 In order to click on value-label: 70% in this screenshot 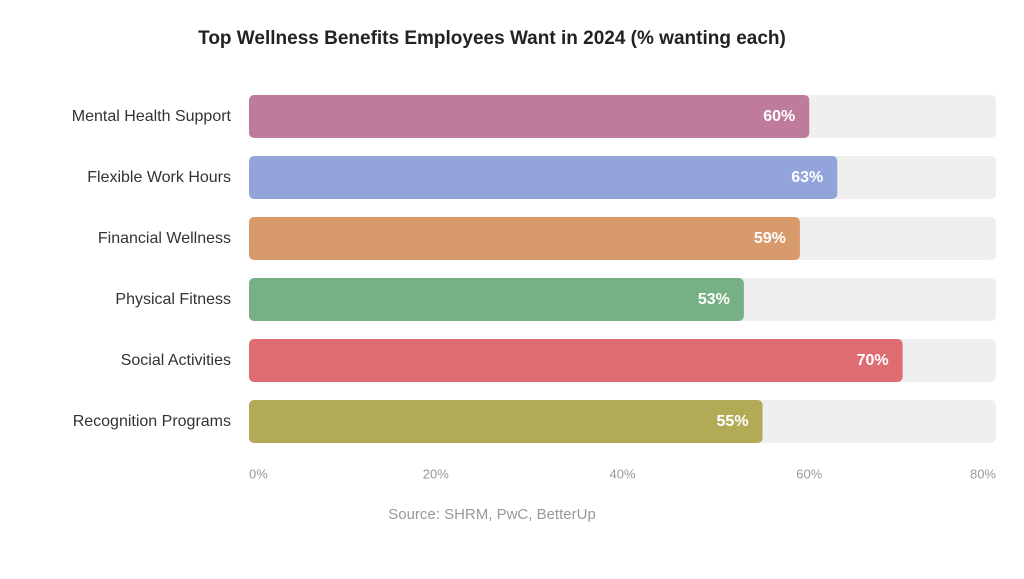, I will do `click(873, 360)`.